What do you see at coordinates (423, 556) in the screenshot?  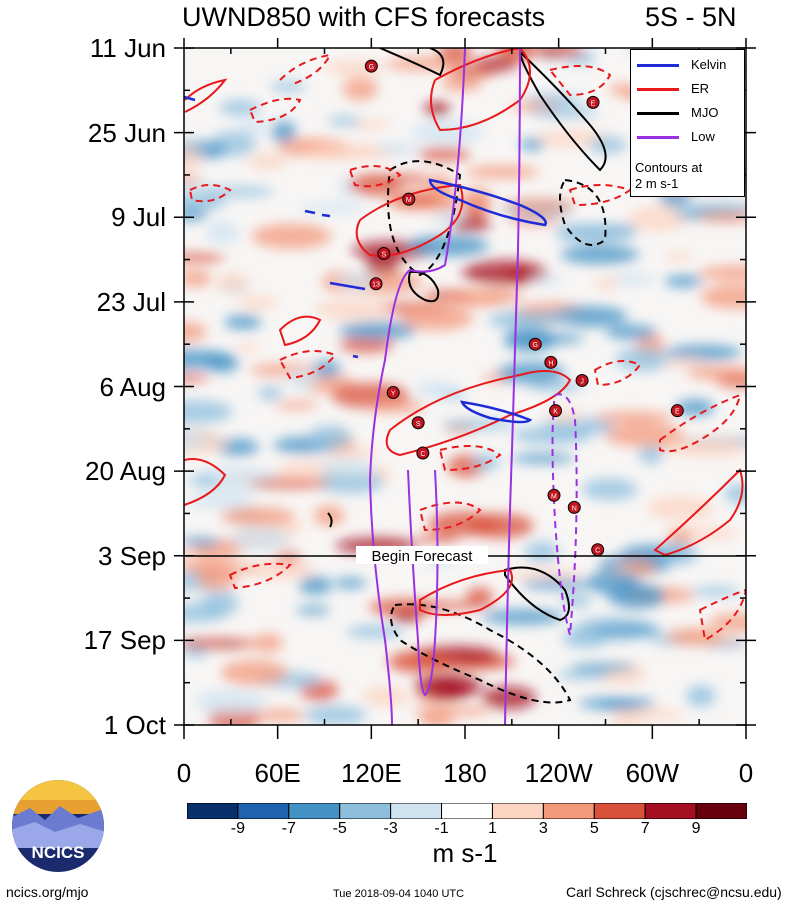 I see `forecast-label: Begin Forecast` at bounding box center [423, 556].